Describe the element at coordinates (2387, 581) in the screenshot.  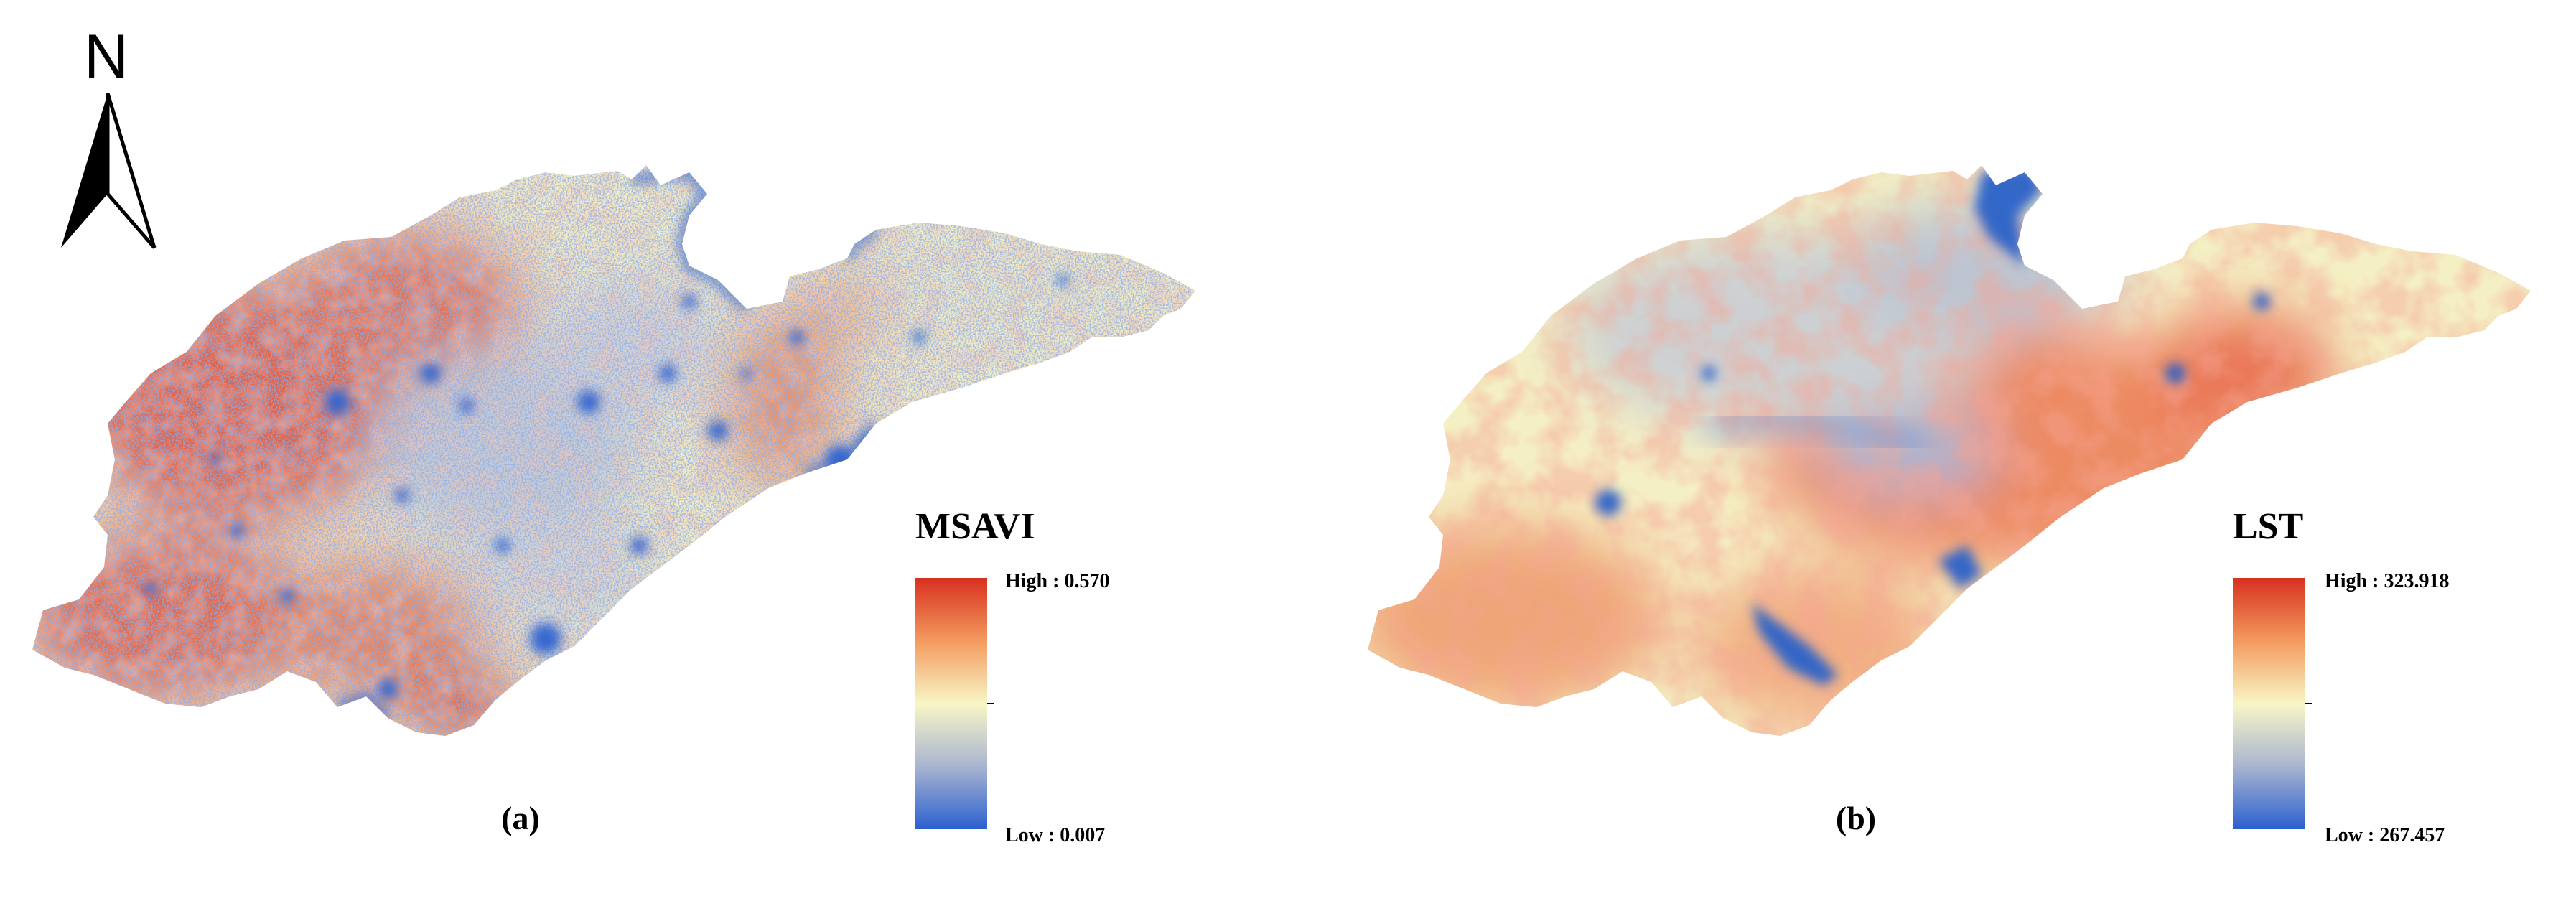
I see `legend-b-high-label: High : 323.918` at that location.